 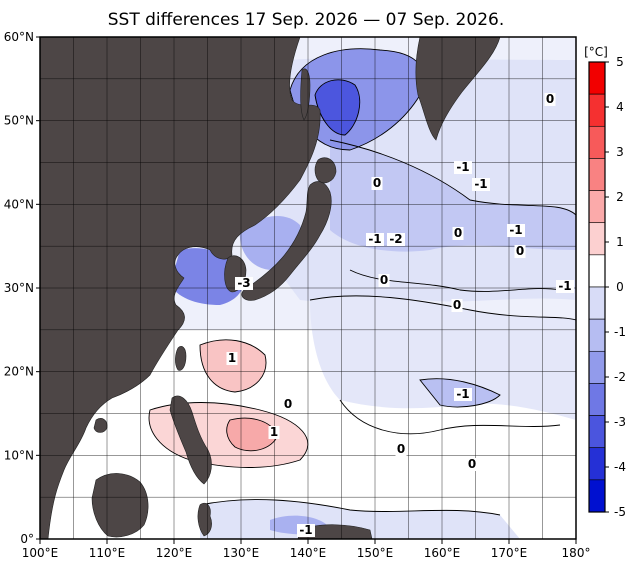 I want to click on lat-tick-label: 60°N, so click(x=19, y=37).